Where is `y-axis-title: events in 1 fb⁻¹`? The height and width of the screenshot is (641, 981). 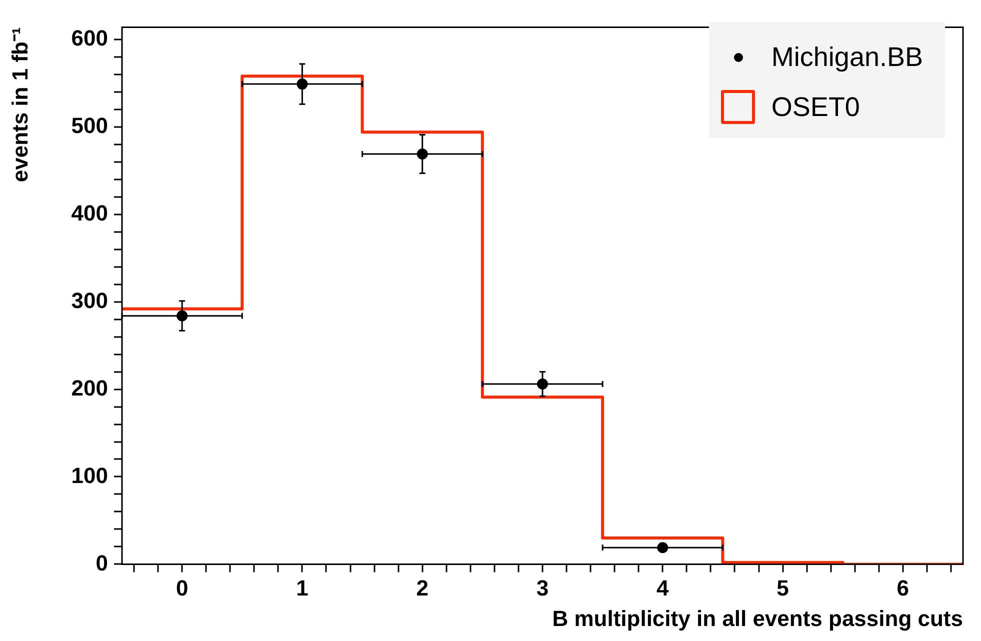 y-axis-title: events in 1 fb⁻¹ is located at coordinates (19, 104).